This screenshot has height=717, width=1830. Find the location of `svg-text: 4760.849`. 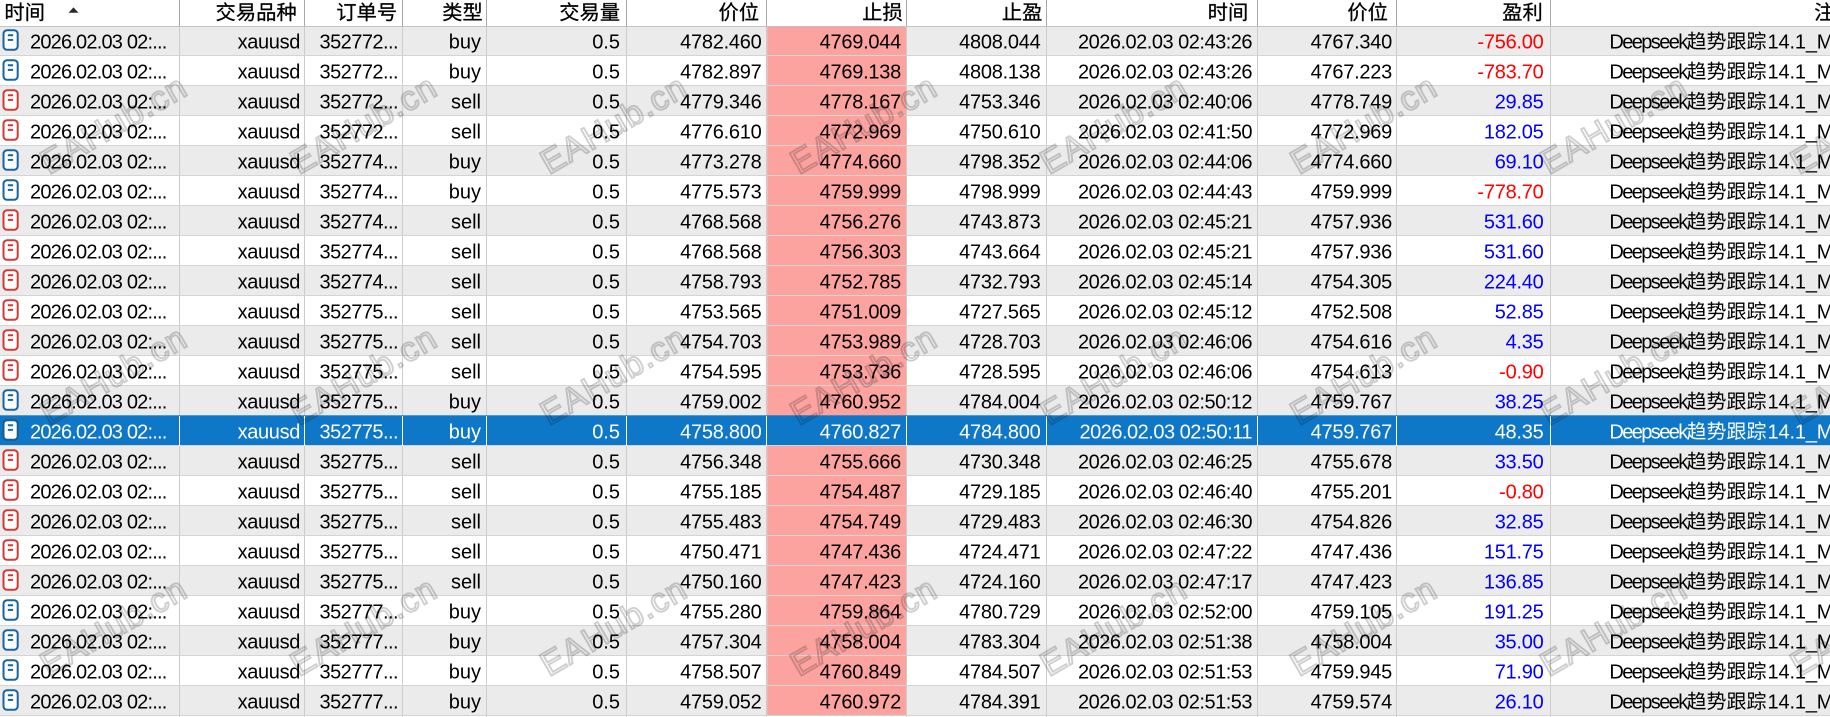

svg-text: 4760.849 is located at coordinates (861, 672).